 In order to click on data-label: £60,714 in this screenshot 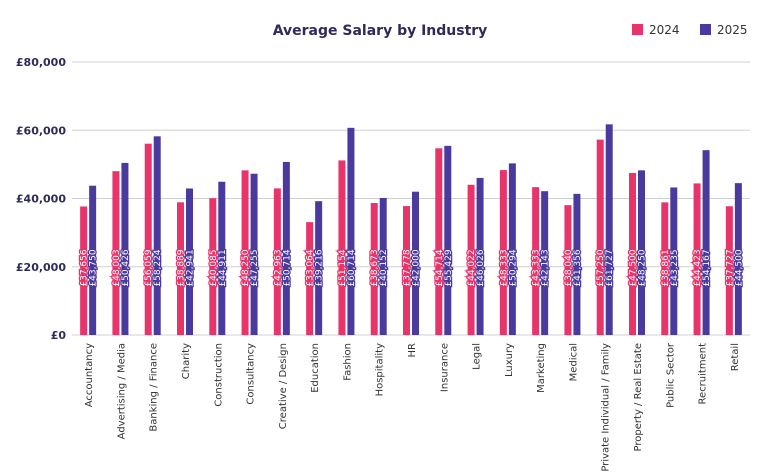, I will do `click(352, 267)`.